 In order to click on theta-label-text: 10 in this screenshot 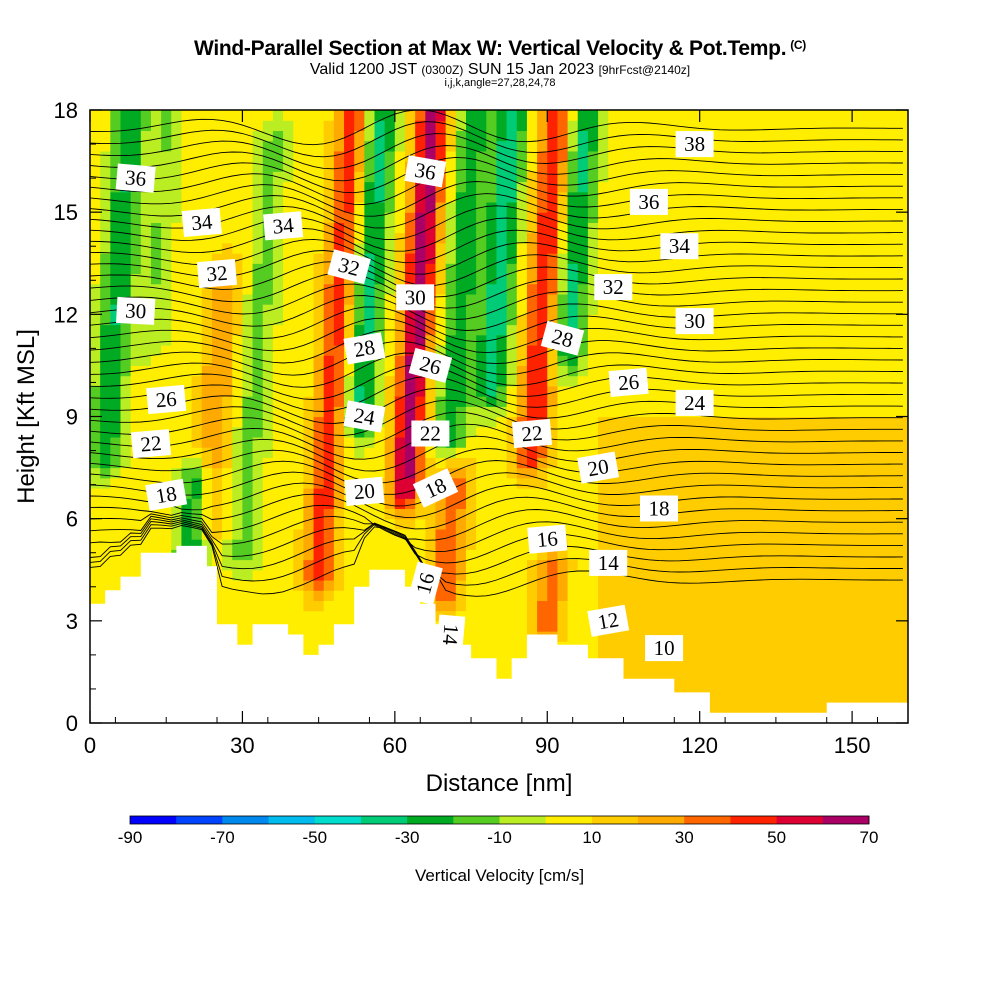, I will do `click(664, 648)`.